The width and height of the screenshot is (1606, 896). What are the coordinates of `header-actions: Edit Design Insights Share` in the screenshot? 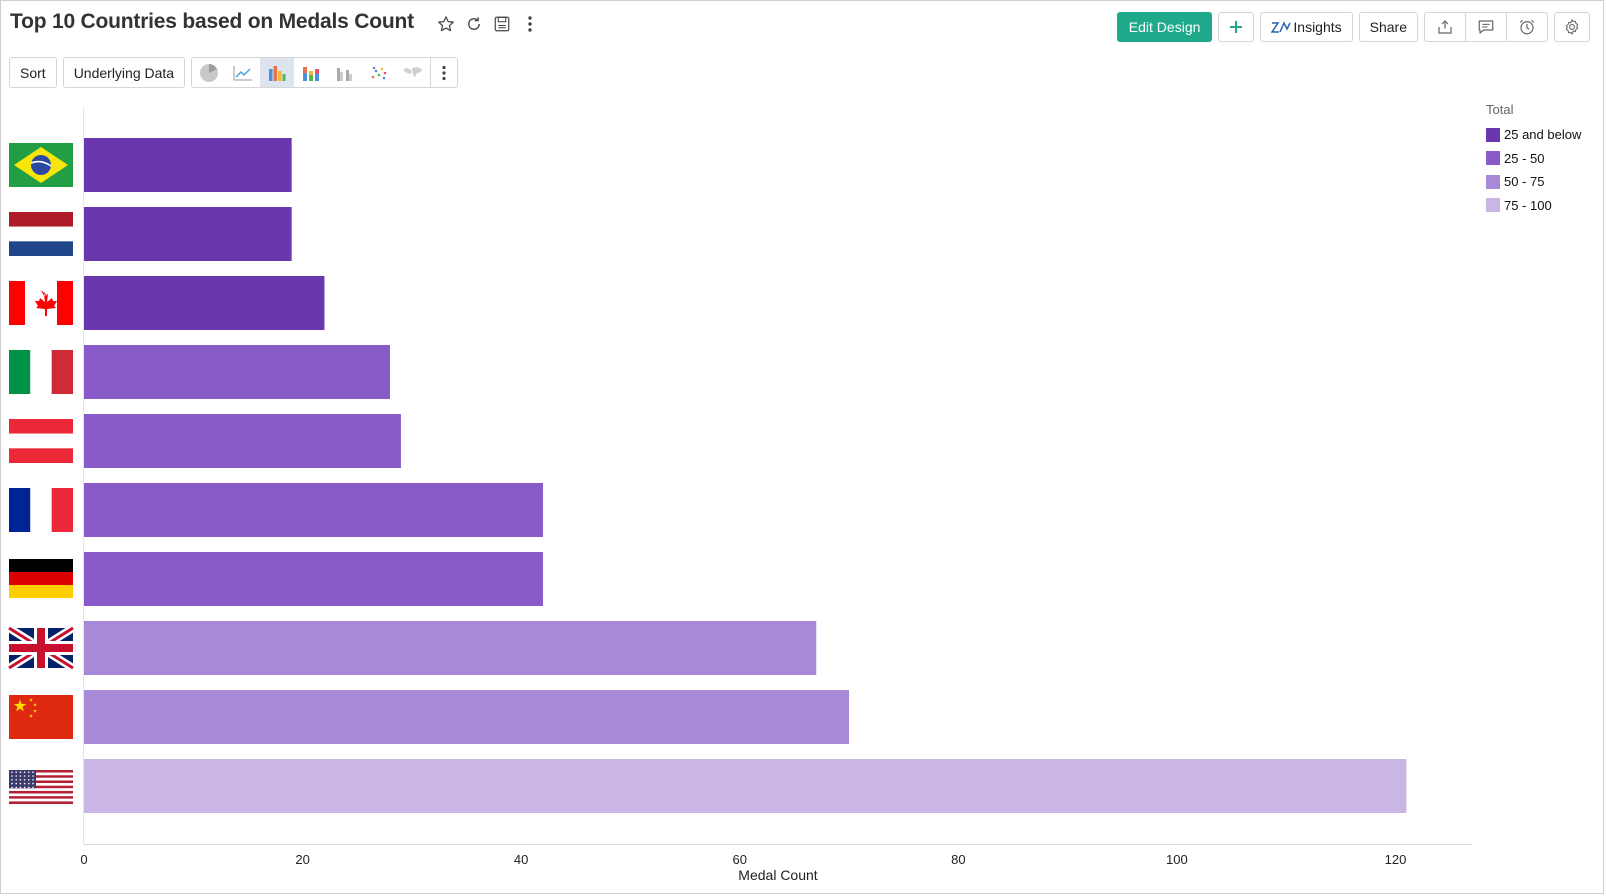 It's located at (1353, 27).